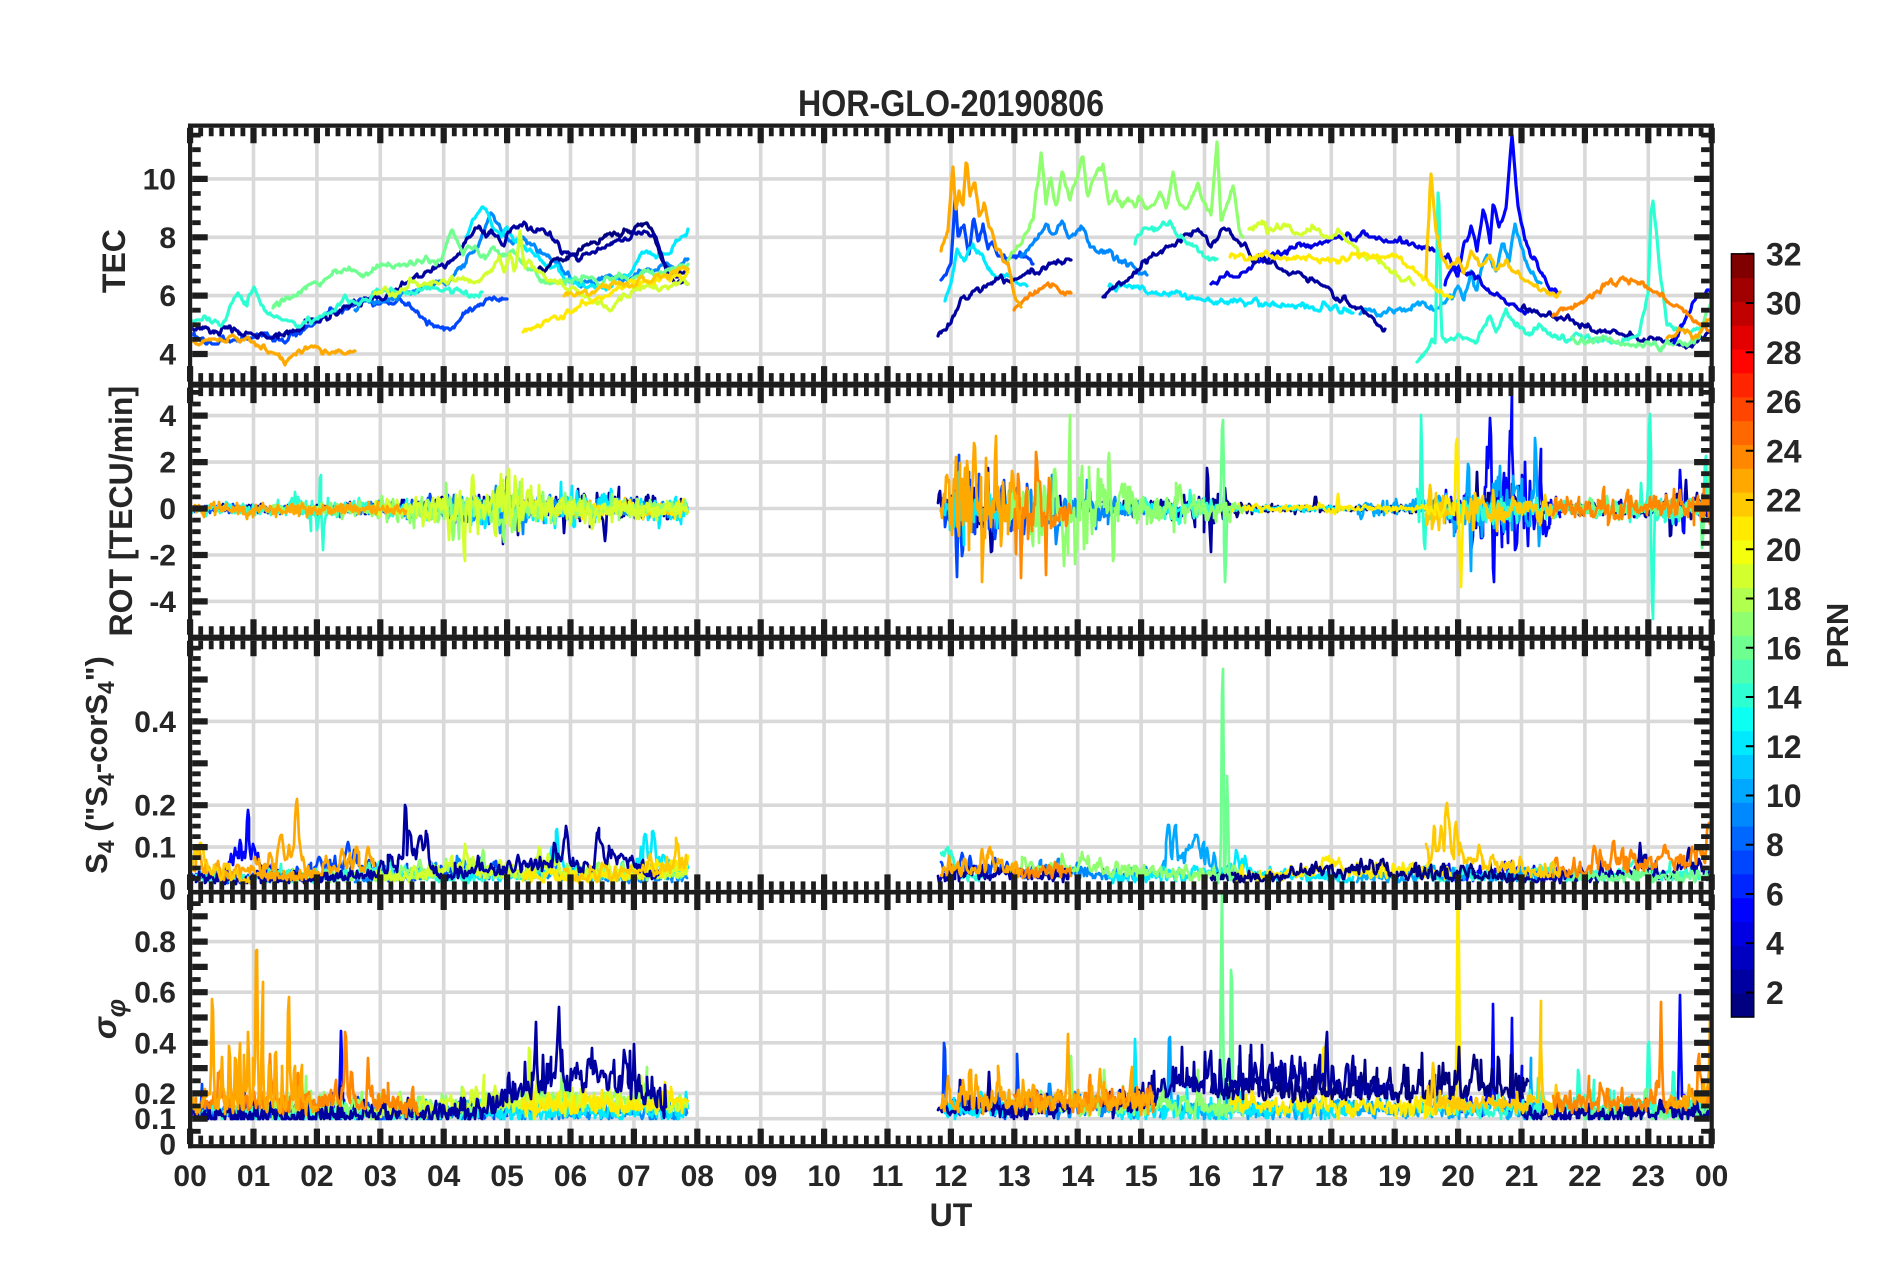  What do you see at coordinates (1014, 1176) in the screenshot?
I see `svg-text: 13` at bounding box center [1014, 1176].